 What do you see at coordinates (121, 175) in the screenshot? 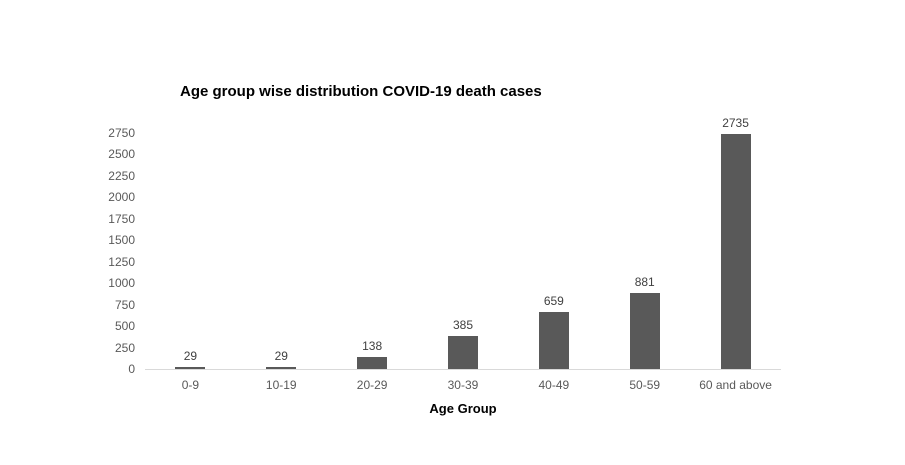
I see `y-tick-label: 2250` at bounding box center [121, 175].